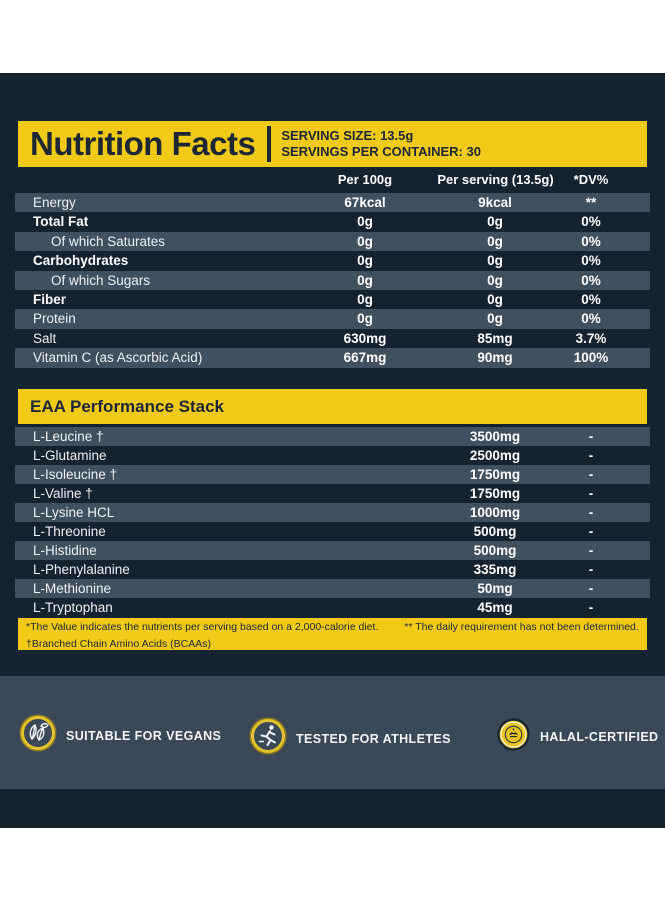 The width and height of the screenshot is (665, 907). Describe the element at coordinates (118, 358) in the screenshot. I see `nutrient-label: Vitamin C (as Ascorbic Acid)` at that location.